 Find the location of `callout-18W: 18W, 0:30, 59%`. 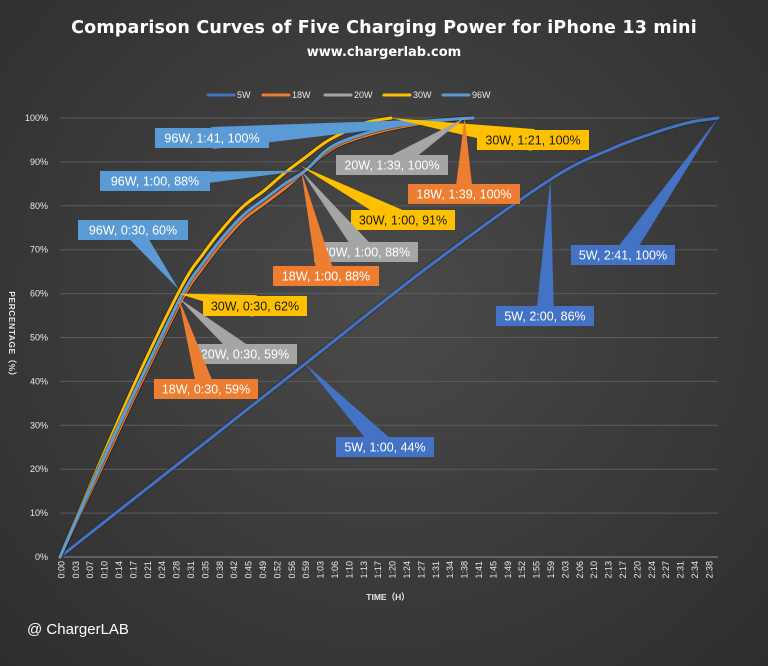

callout-18W: 18W, 0:30, 59% is located at coordinates (206, 348).